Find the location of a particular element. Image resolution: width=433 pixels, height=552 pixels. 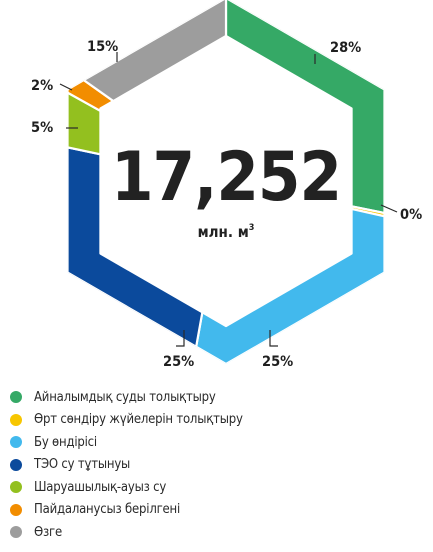

slice-label-6: 2% is located at coordinates (42, 86).